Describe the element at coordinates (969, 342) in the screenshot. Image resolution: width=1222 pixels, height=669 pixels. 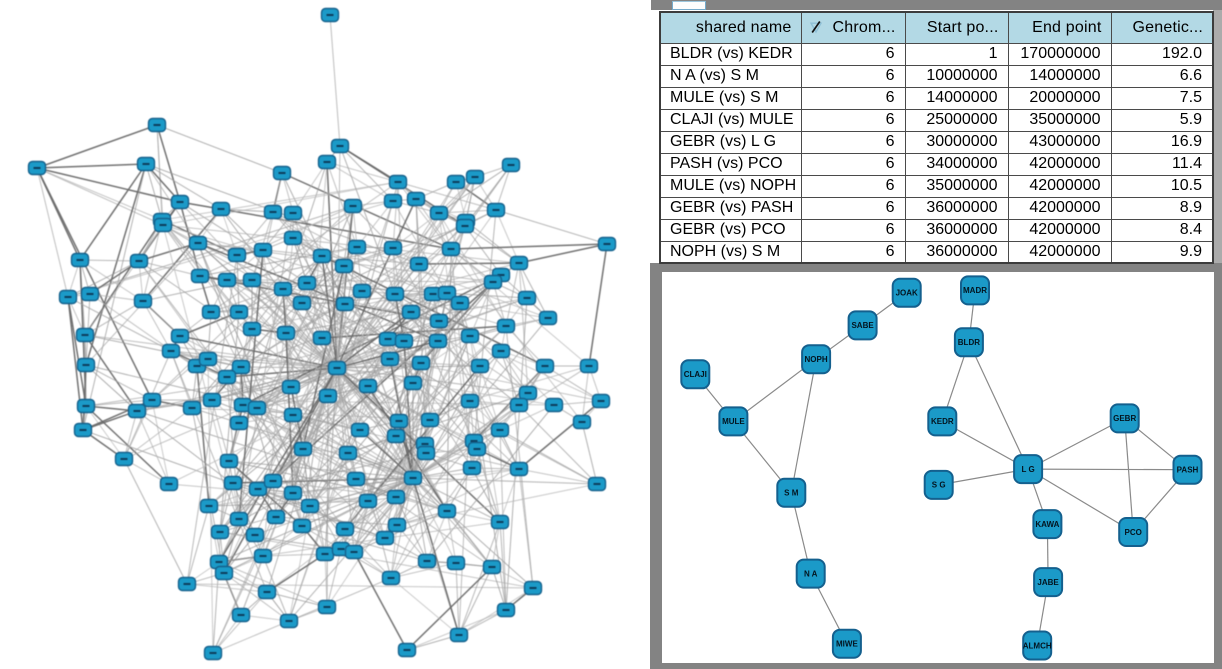
I see `svg-text: BLDR` at that location.